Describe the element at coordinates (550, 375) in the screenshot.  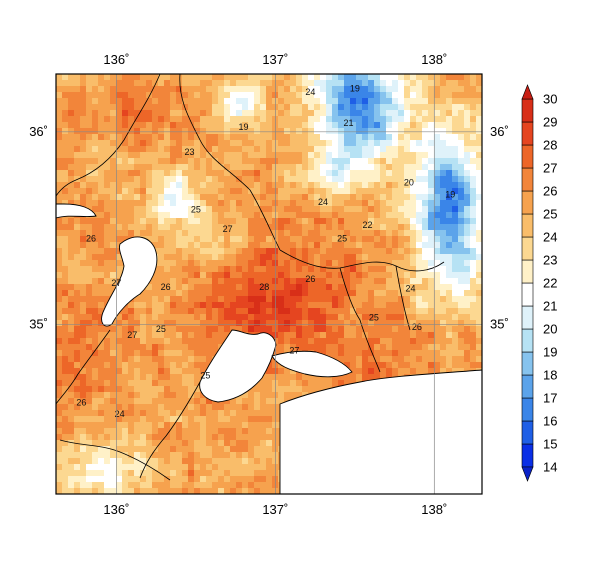
I see `colorbar-tick-label: 18` at that location.